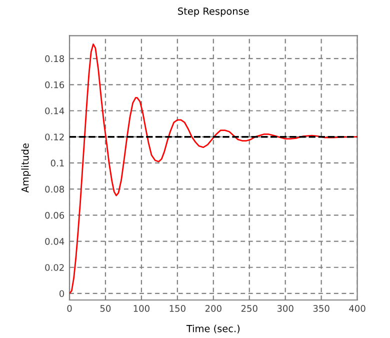 This screenshot has width=390, height=338. What do you see at coordinates (26, 168) in the screenshot?
I see `y-axis-title: Amplitude` at bounding box center [26, 168].